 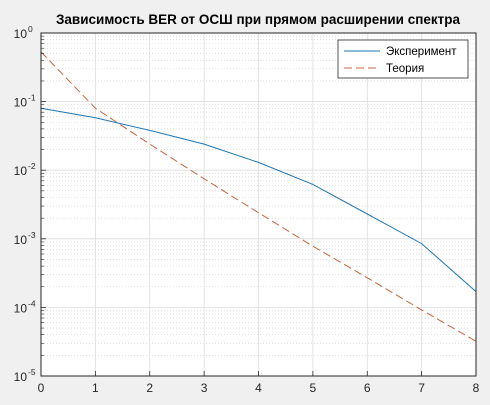 I want to click on legend-label-2: Теория, so click(x=405, y=69).